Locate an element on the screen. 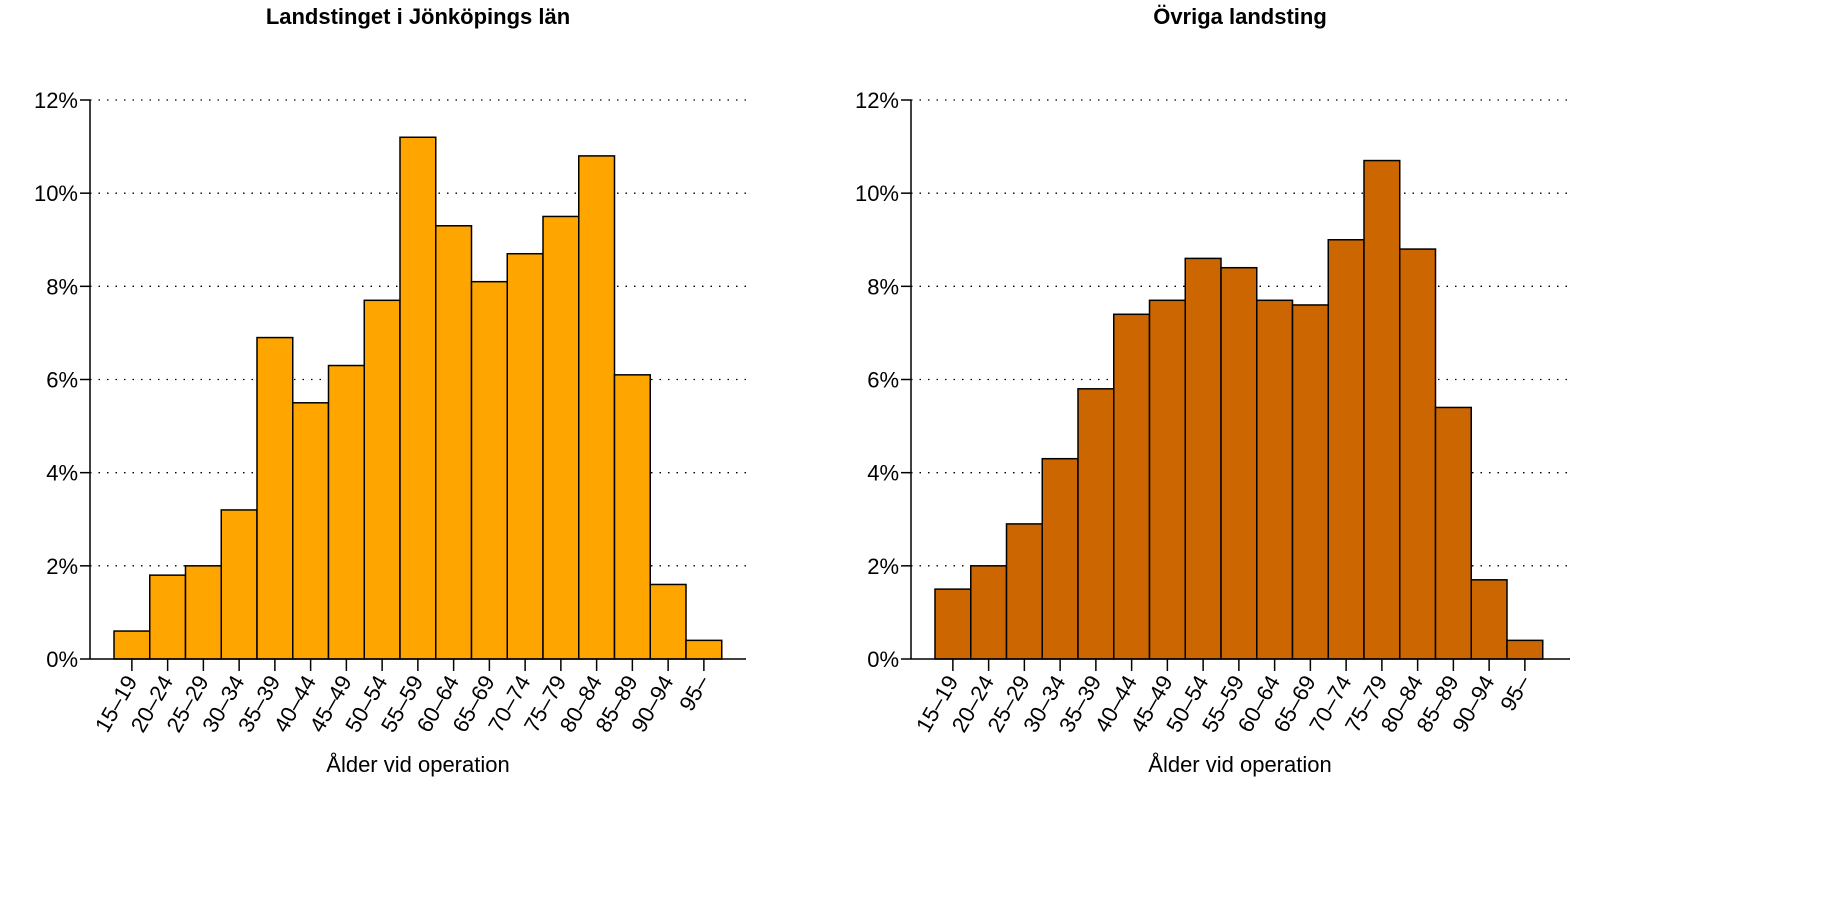  chart-title: Övriga landsting is located at coordinates (1240, 16).